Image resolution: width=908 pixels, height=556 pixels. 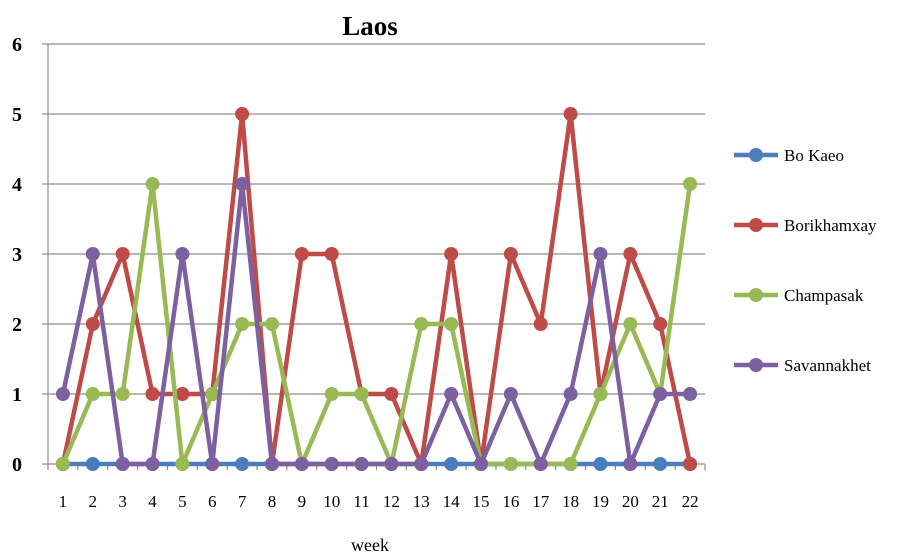 I want to click on x-tick-label: 10, so click(x=331, y=501).